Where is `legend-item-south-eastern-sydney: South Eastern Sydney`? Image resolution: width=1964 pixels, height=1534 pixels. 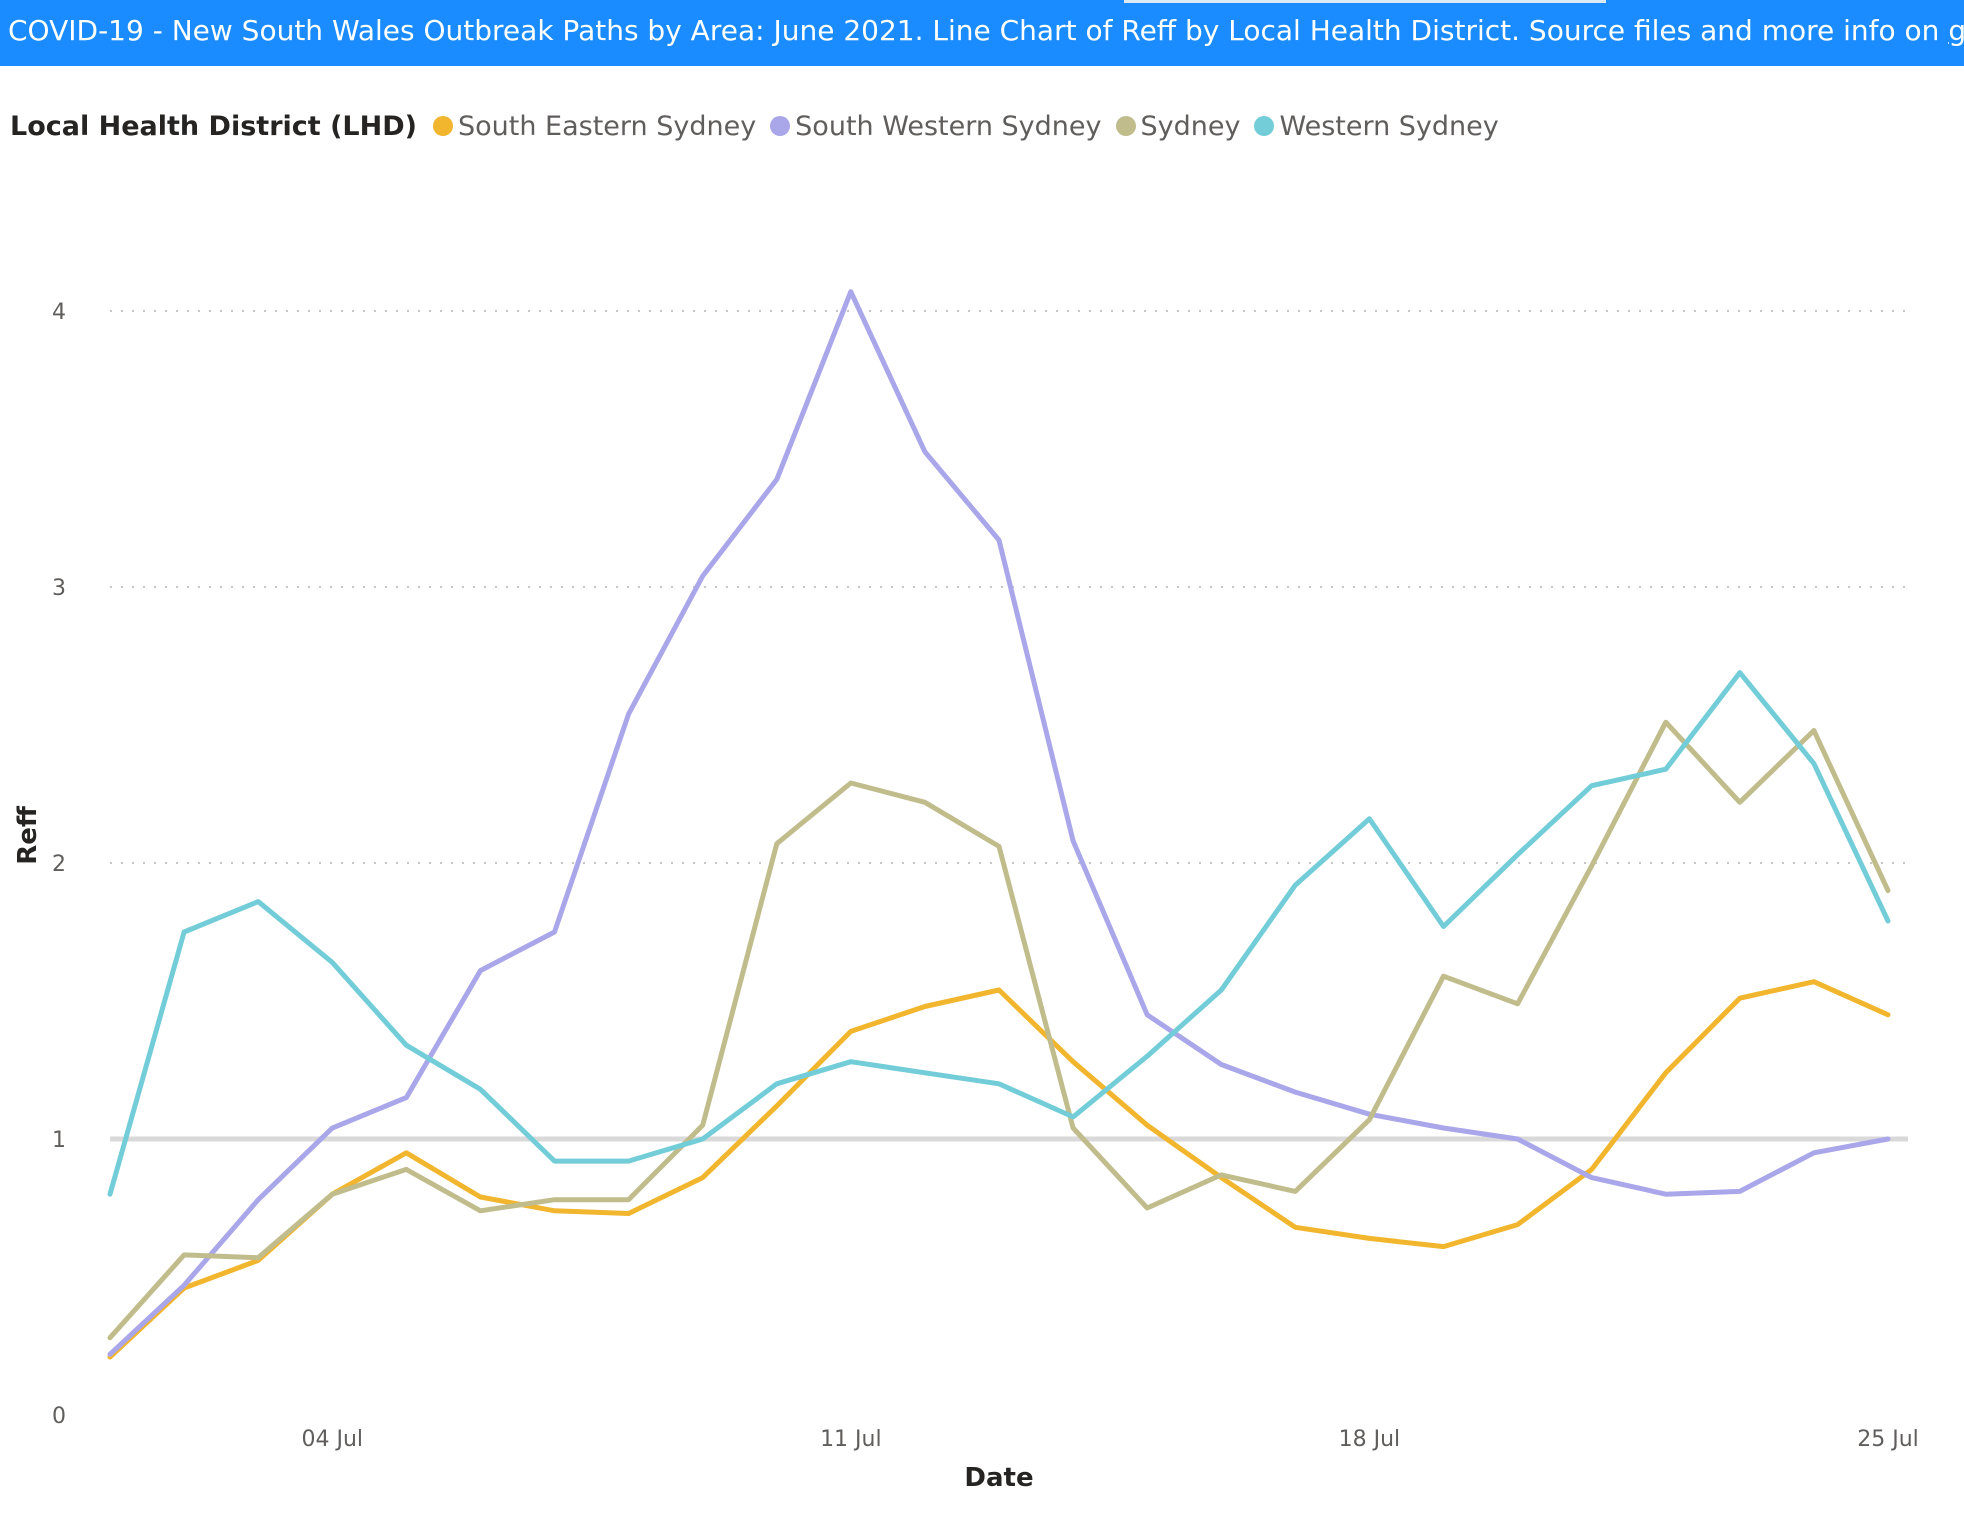 legend-item-south-eastern-sydney: South Eastern Sydney is located at coordinates (594, 126).